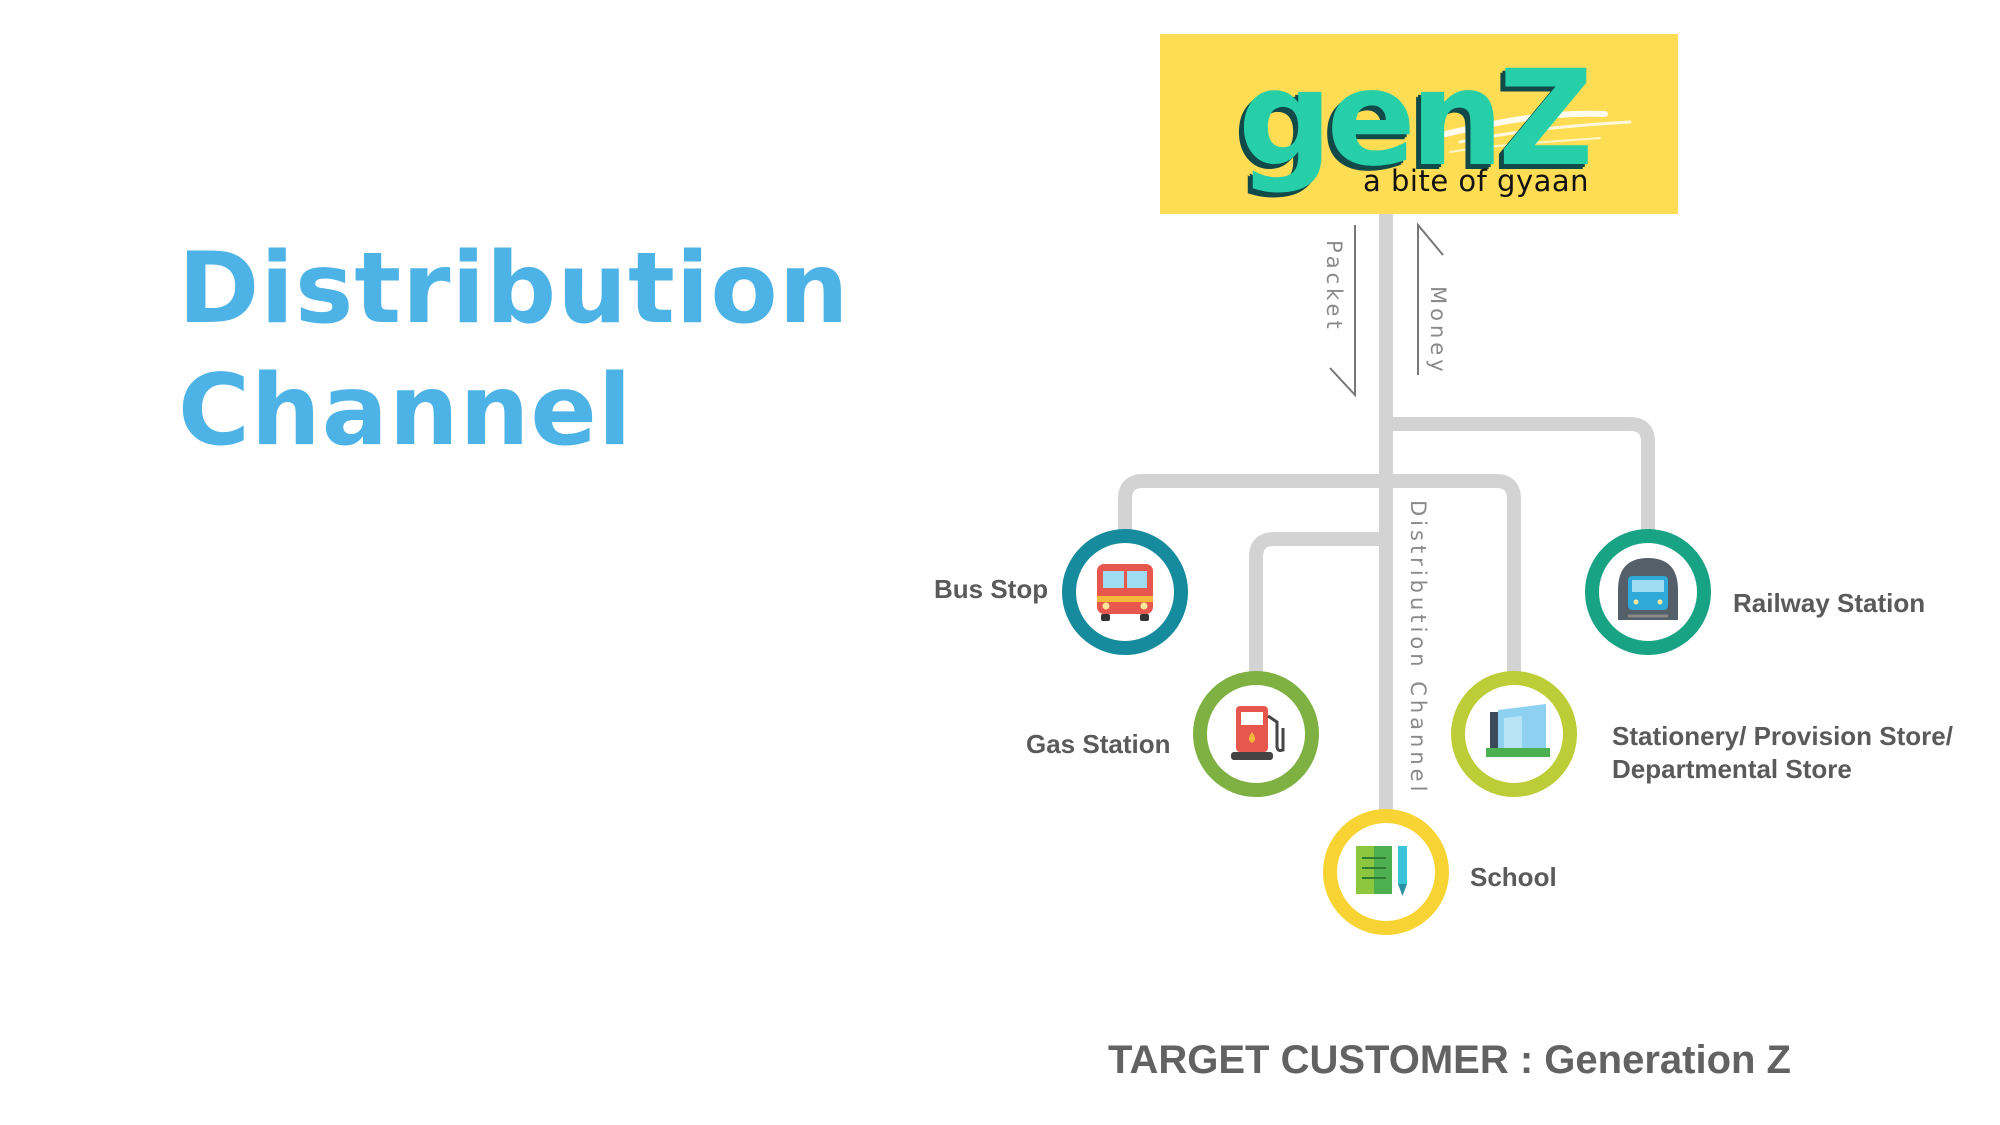  What do you see at coordinates (1334, 286) in the screenshot?
I see `packet-label: Packet` at bounding box center [1334, 286].